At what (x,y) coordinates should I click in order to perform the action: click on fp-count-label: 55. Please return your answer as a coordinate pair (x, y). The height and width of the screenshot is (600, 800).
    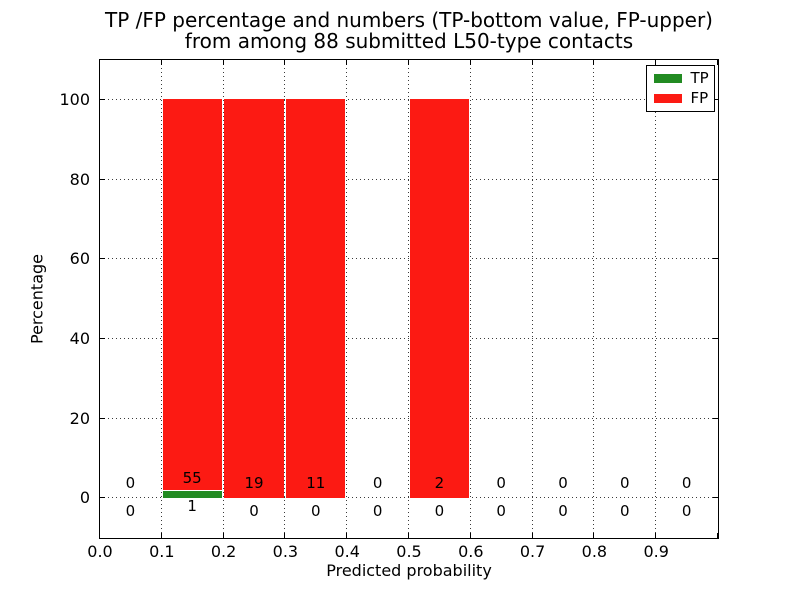
    Looking at the image, I should click on (192, 477).